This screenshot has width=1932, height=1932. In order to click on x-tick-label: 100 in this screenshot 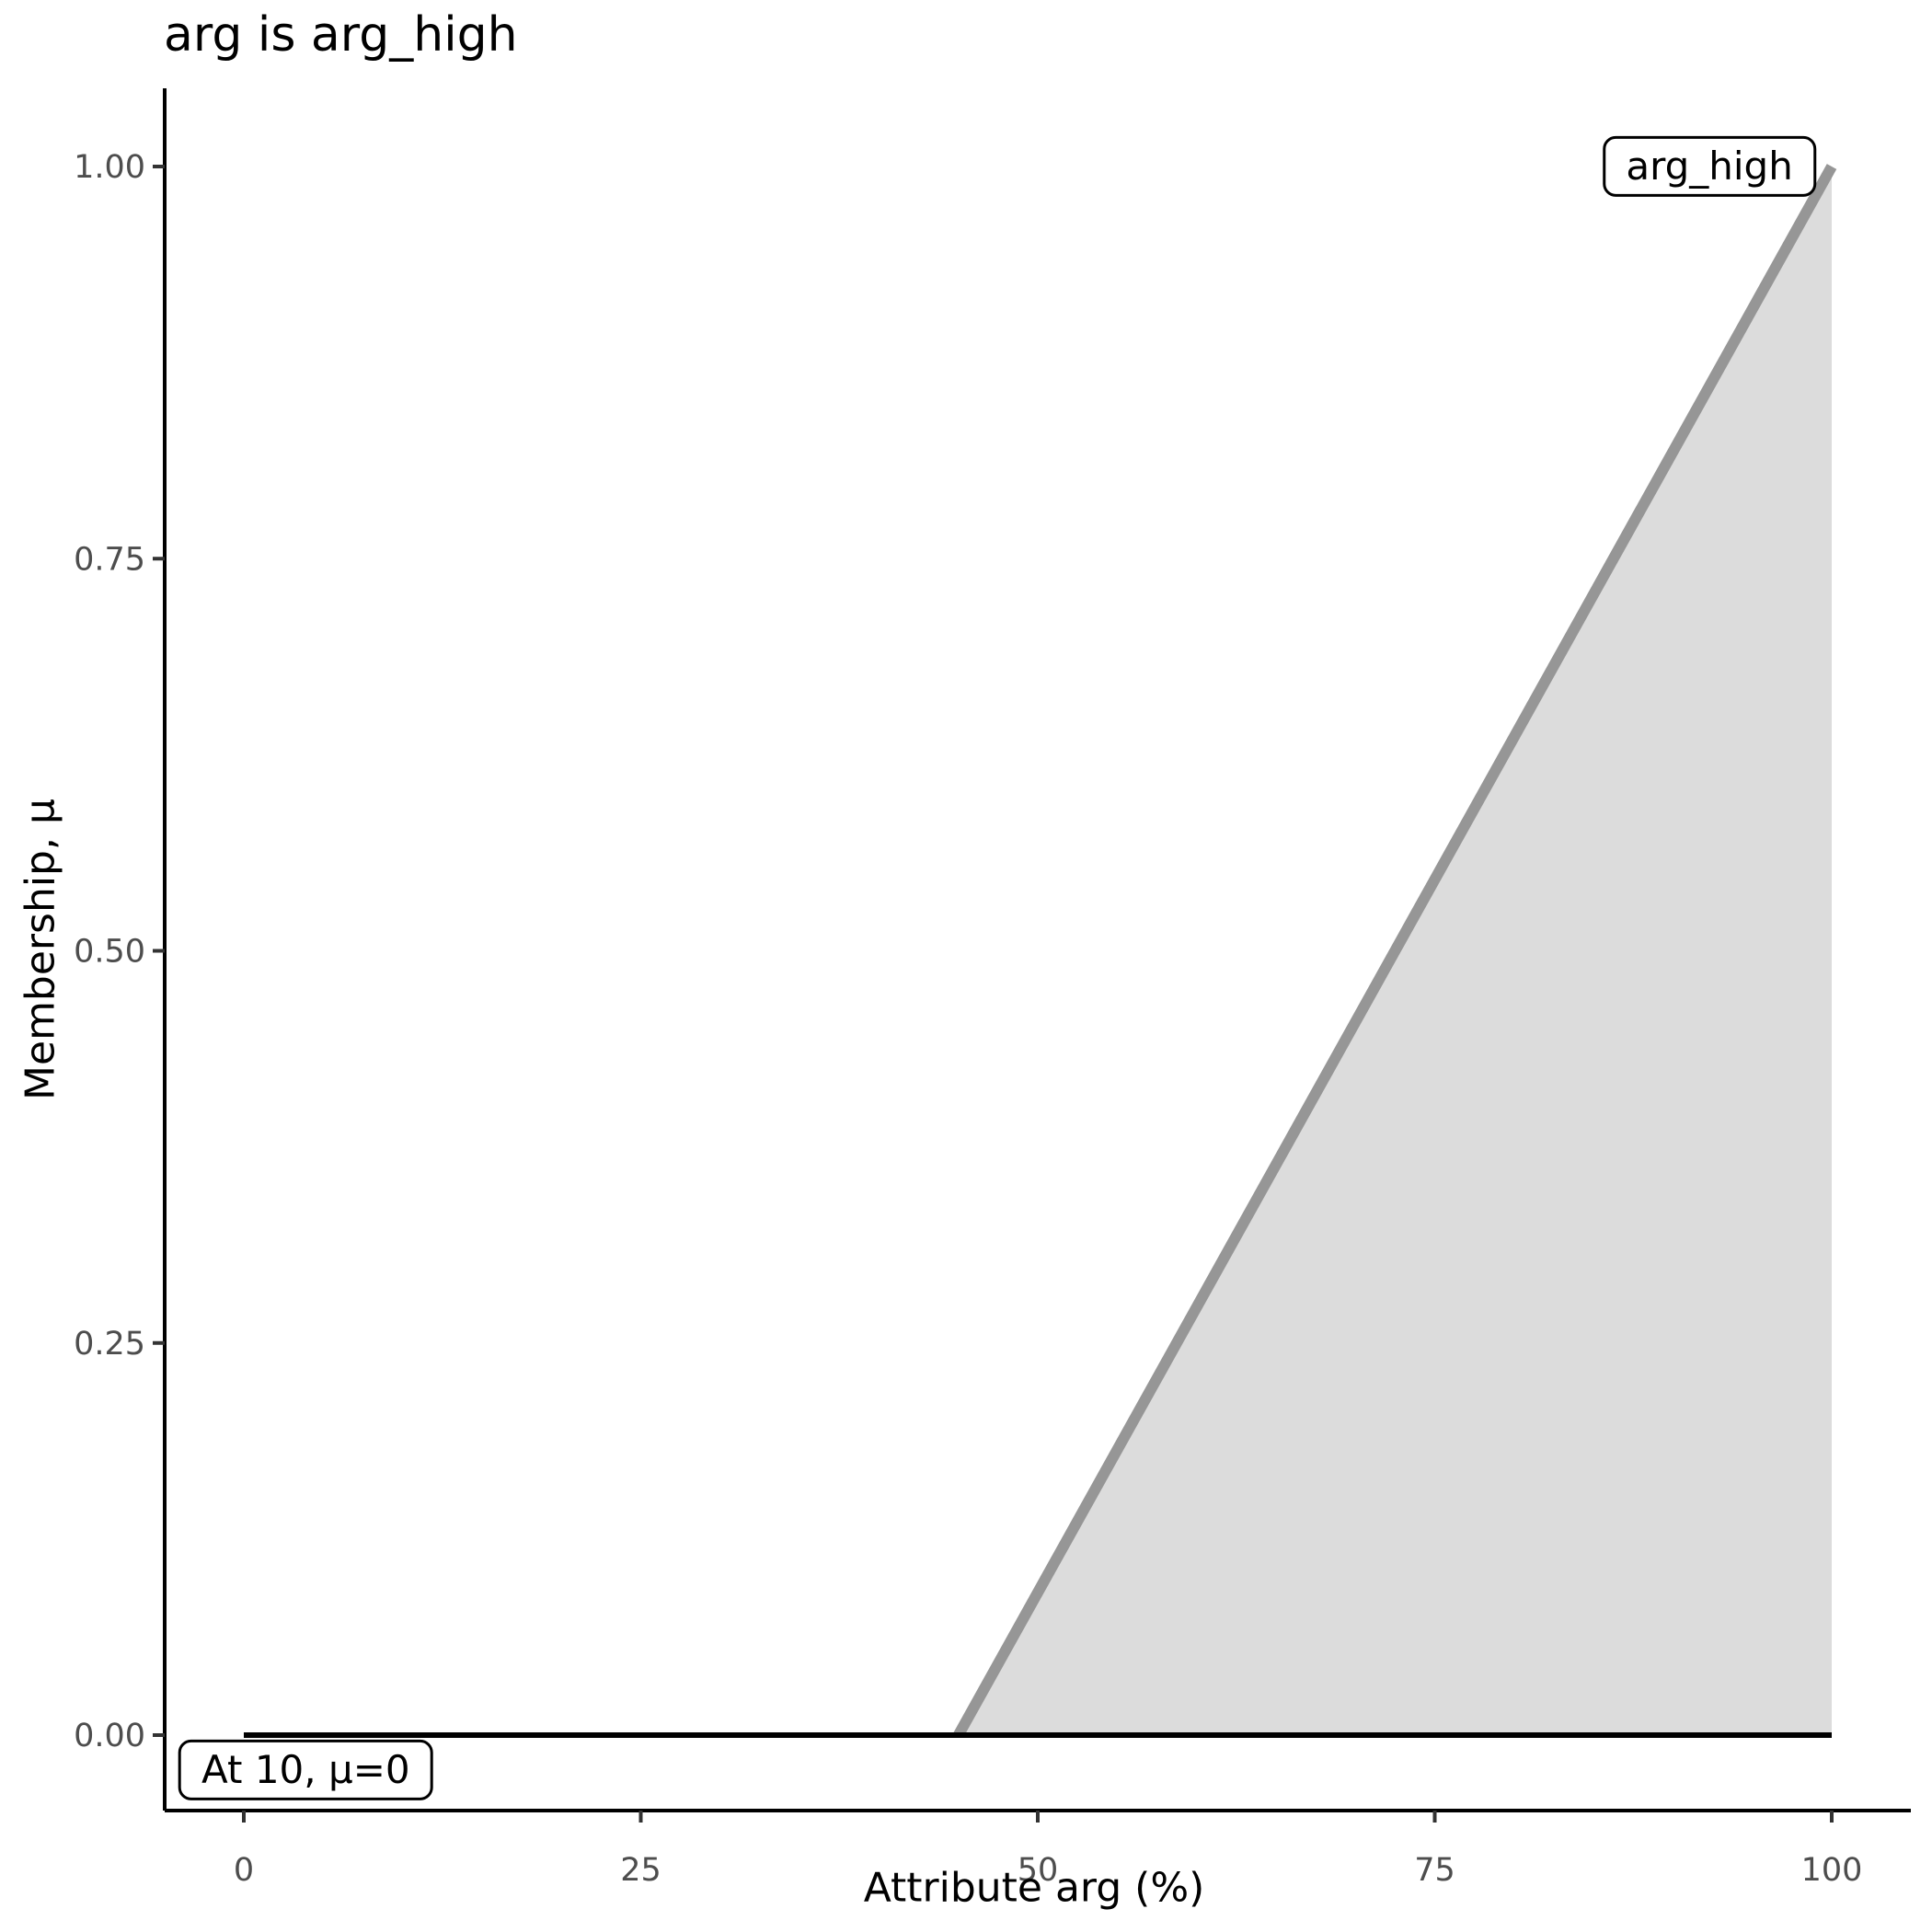, I will do `click(1832, 1870)`.